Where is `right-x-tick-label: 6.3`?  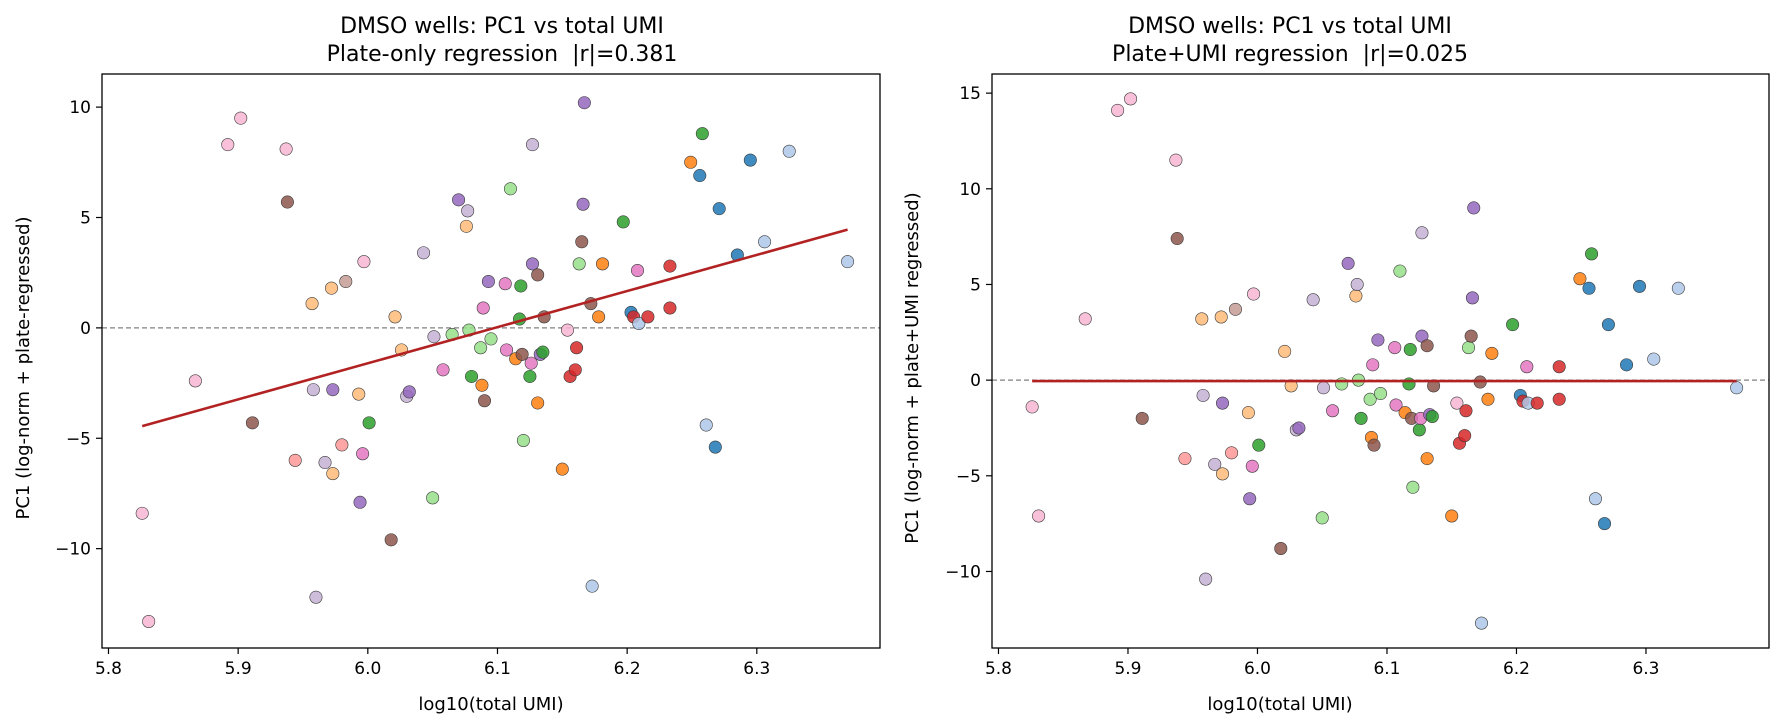
right-x-tick-label: 6.3 is located at coordinates (1645, 669).